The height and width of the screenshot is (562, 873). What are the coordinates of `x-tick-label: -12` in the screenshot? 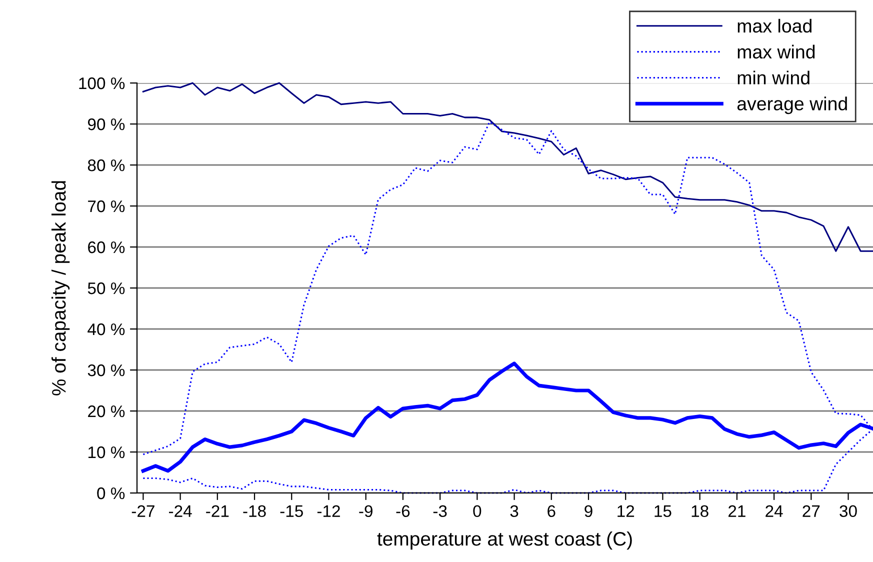 It's located at (328, 511).